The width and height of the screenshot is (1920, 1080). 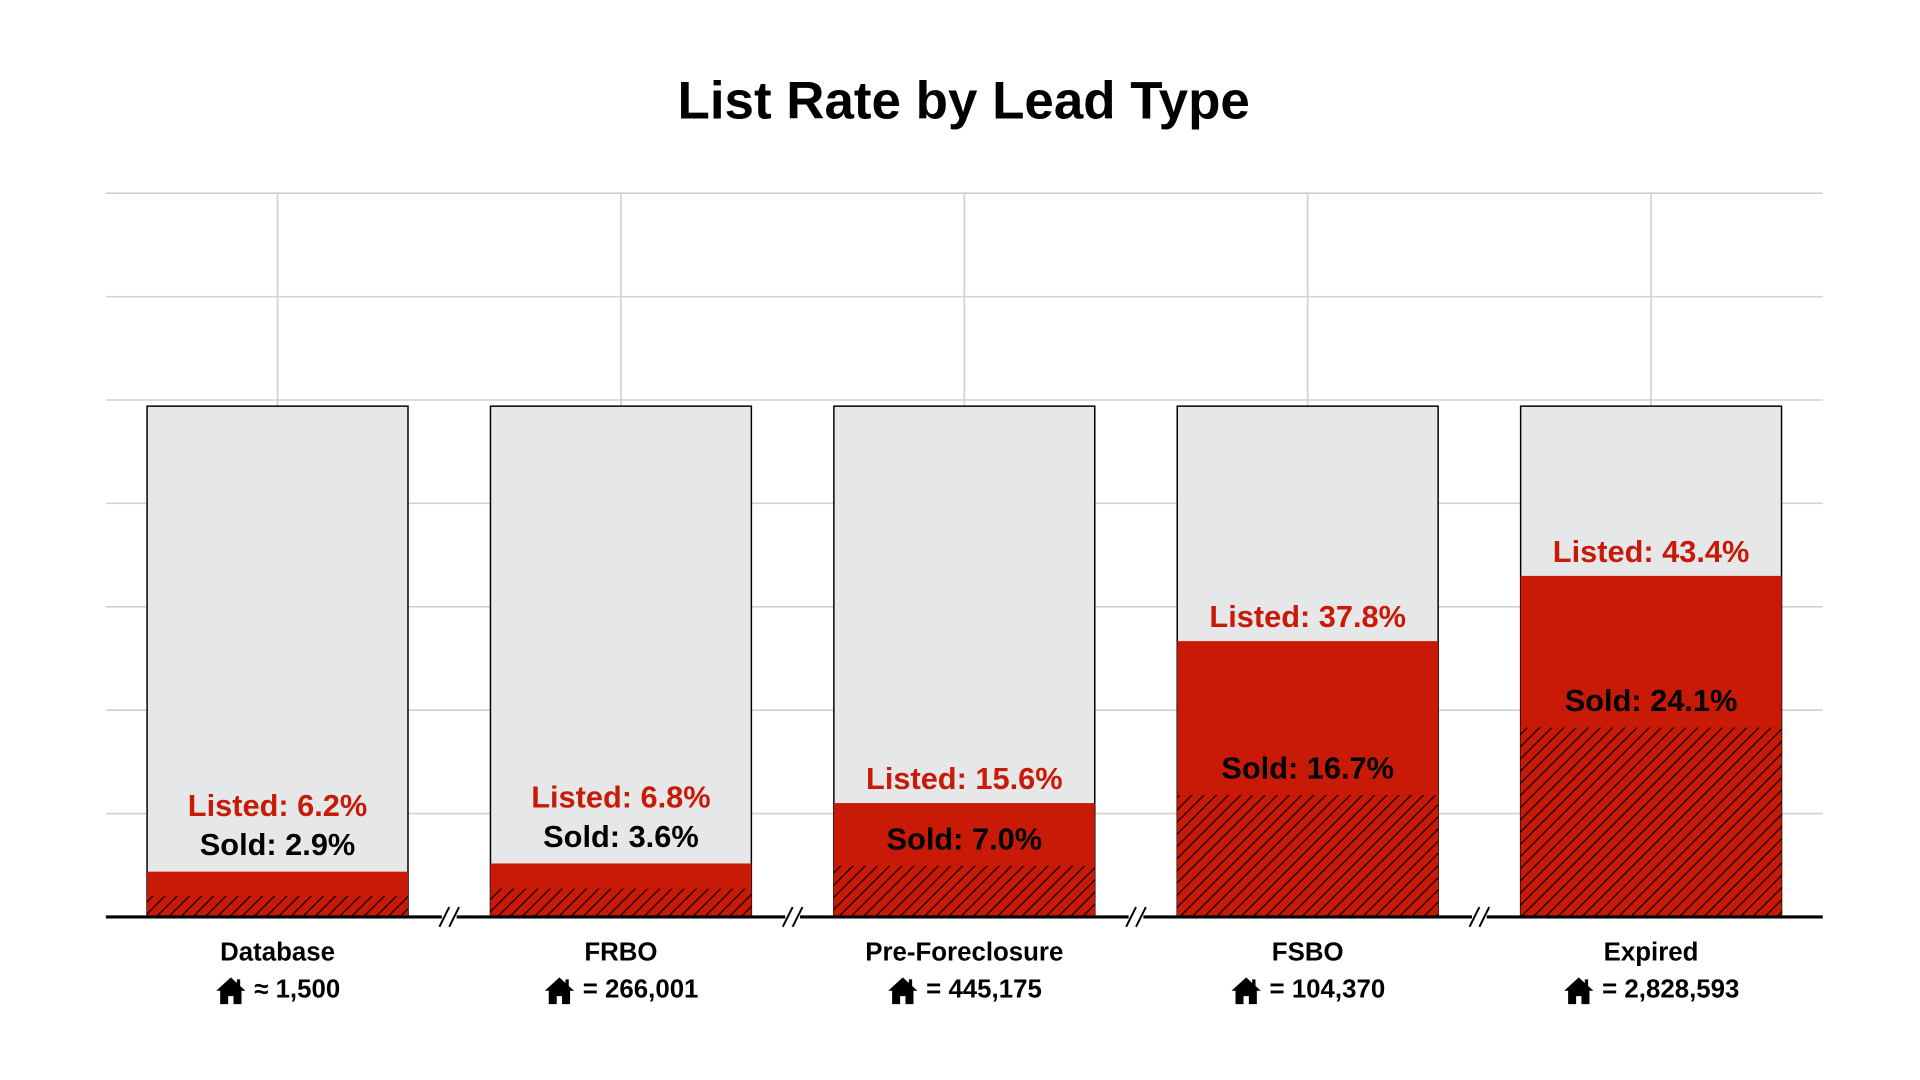 I want to click on x-tick-label: Expired, so click(x=1651, y=953).